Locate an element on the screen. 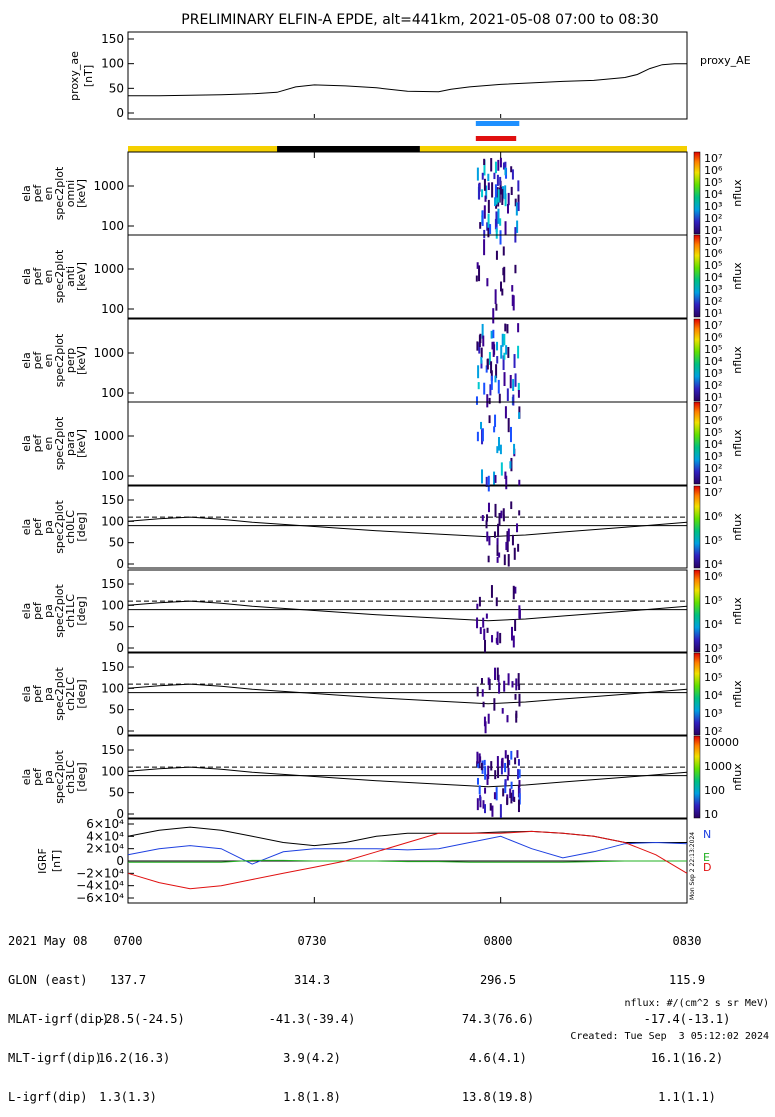 The height and width of the screenshot is (1117, 775). pitch-angle-ylabel: ch1LC is located at coordinates (70, 611).